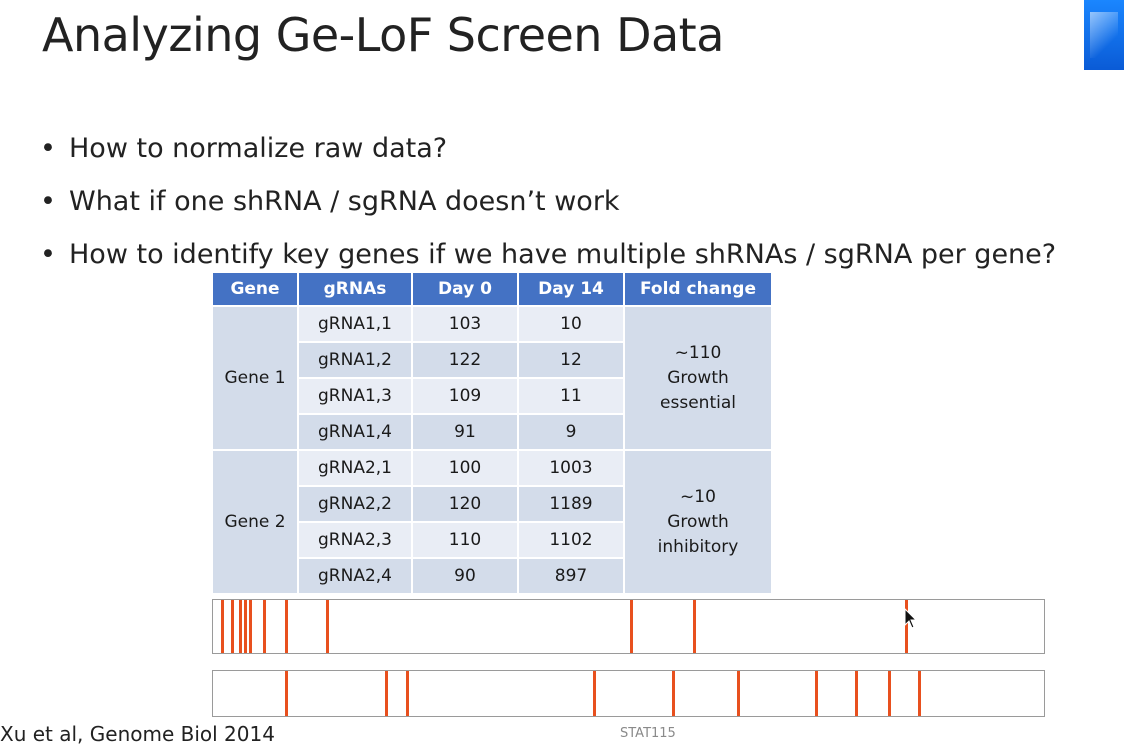 This screenshot has height=747, width=1124. What do you see at coordinates (465, 396) in the screenshot?
I see `day0-cell: 109` at bounding box center [465, 396].